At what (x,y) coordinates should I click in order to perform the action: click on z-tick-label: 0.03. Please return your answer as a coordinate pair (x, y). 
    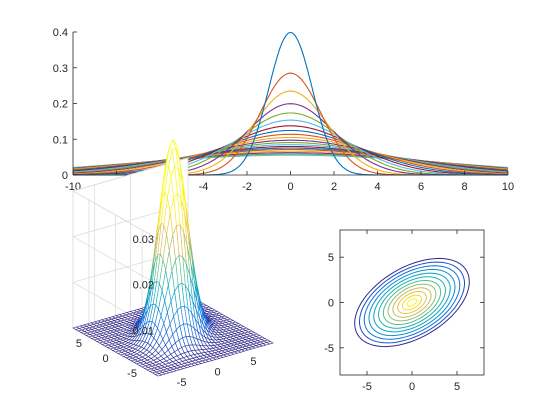
    Looking at the image, I should click on (143, 240).